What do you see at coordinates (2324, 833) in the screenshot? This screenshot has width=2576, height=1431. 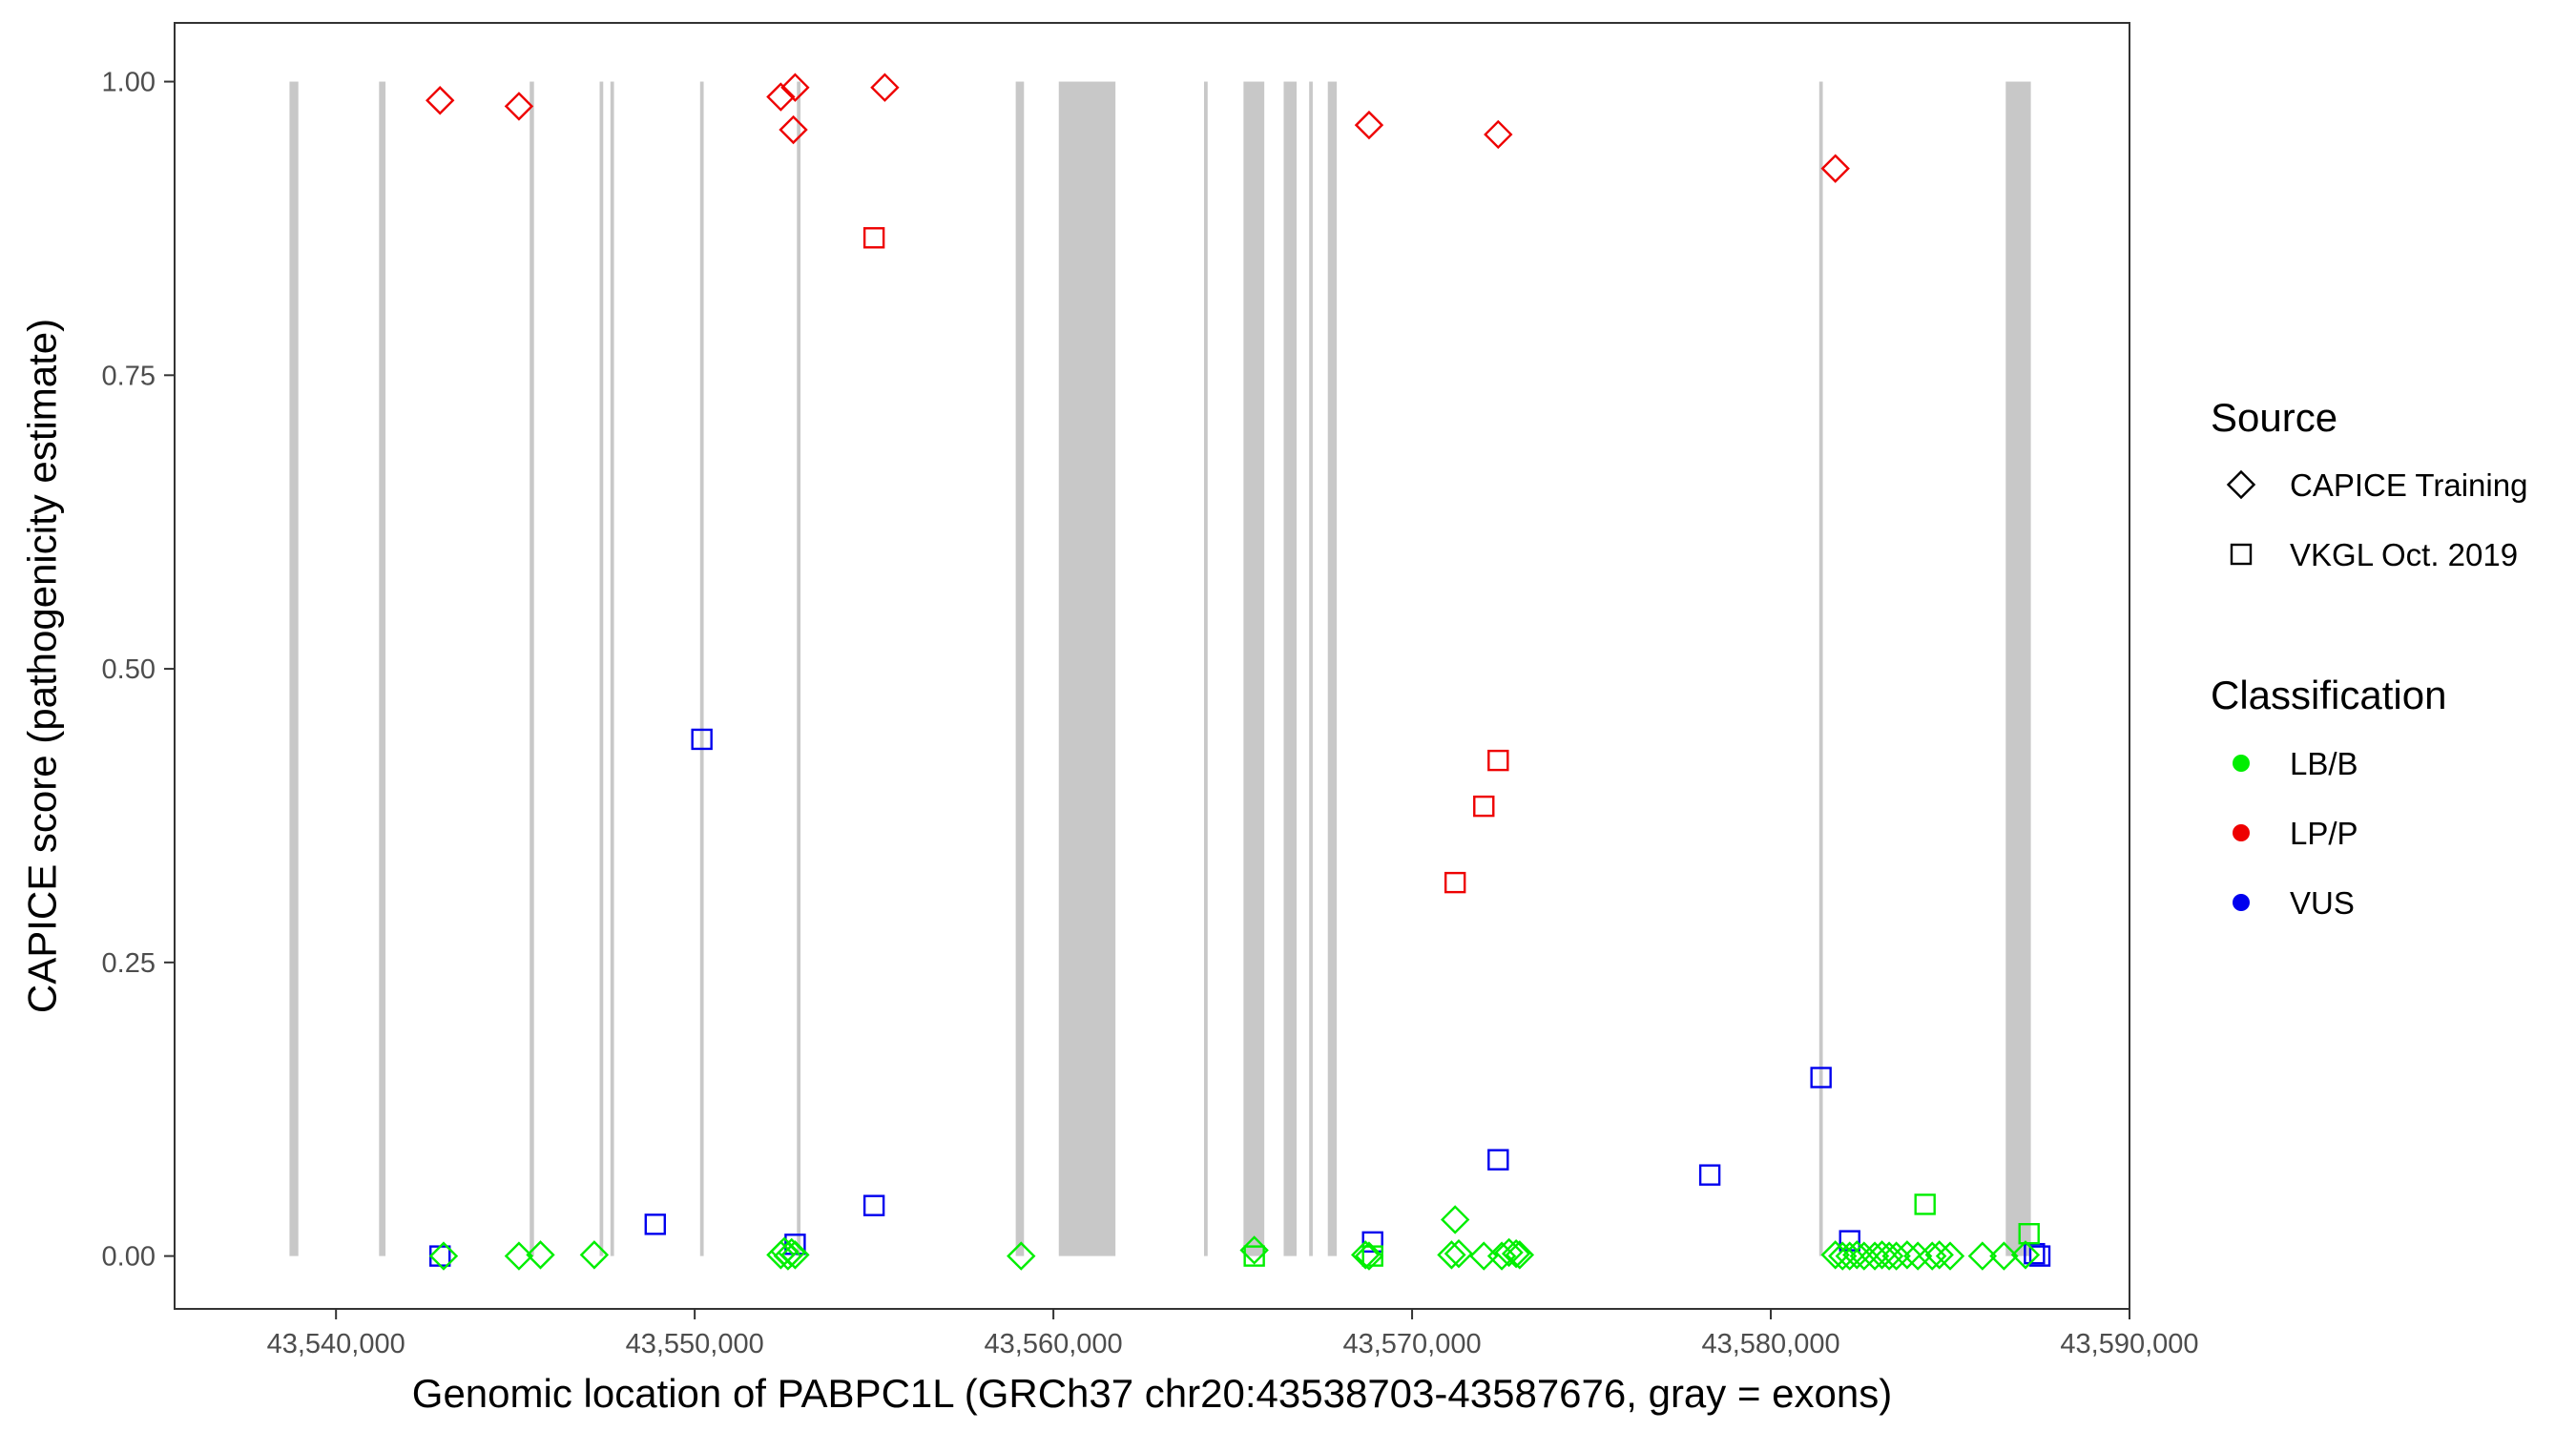 I see `legend-label: LP/P` at bounding box center [2324, 833].